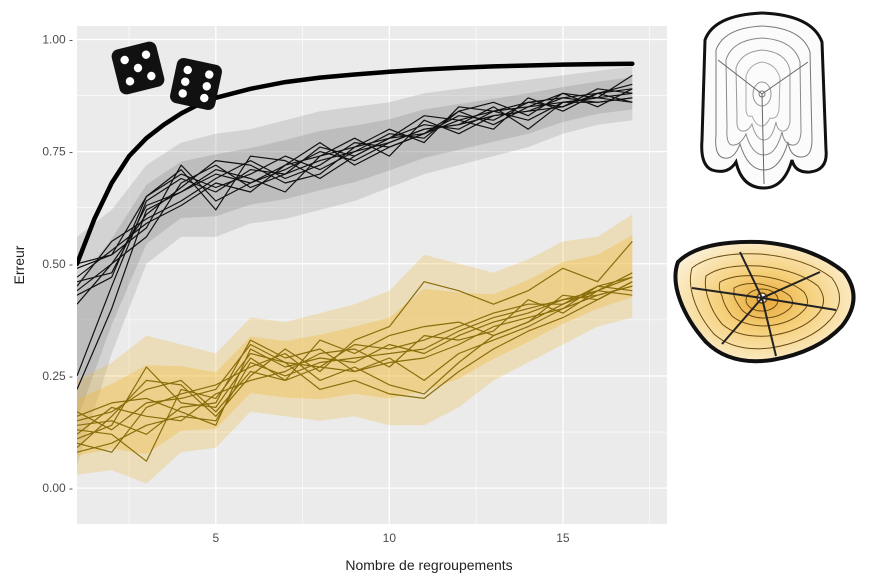  Describe the element at coordinates (563, 538) in the screenshot. I see `x-tick-label: 15` at that location.